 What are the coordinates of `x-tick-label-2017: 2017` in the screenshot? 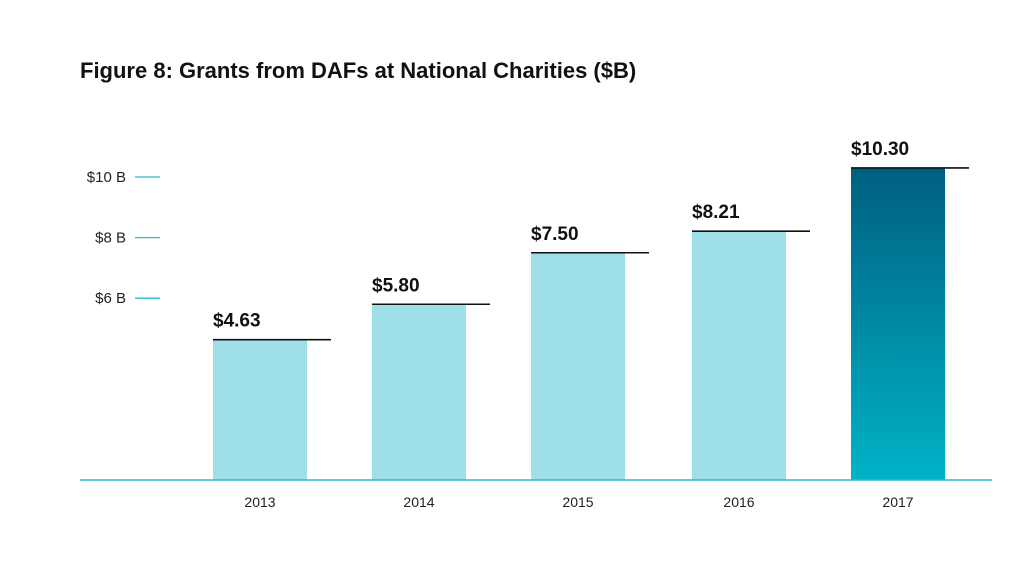 It's located at (897, 502).